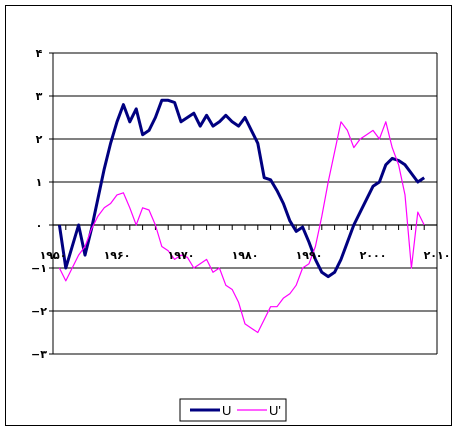 The width and height of the screenshot is (459, 431). Describe the element at coordinates (39, 139) in the screenshot. I see `y-tick-label: ۲` at that location.